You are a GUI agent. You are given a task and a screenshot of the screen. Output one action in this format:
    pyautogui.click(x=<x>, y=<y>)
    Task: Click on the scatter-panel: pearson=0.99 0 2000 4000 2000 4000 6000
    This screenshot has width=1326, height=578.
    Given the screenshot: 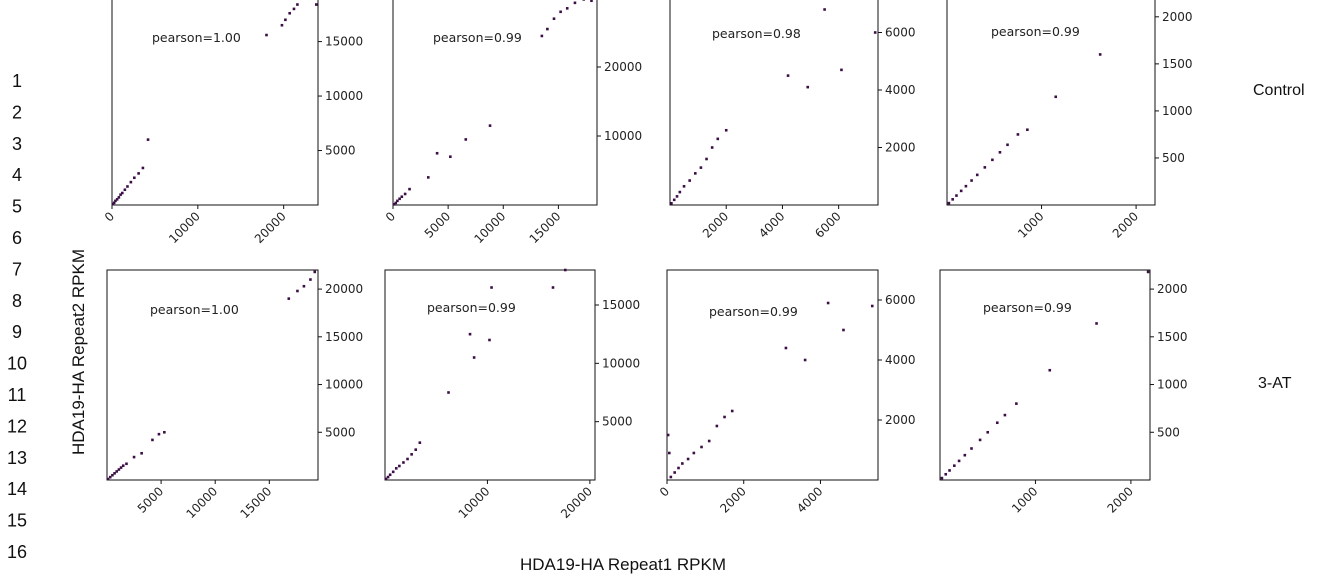 What is the action you would take?
    pyautogui.click(x=786, y=392)
    